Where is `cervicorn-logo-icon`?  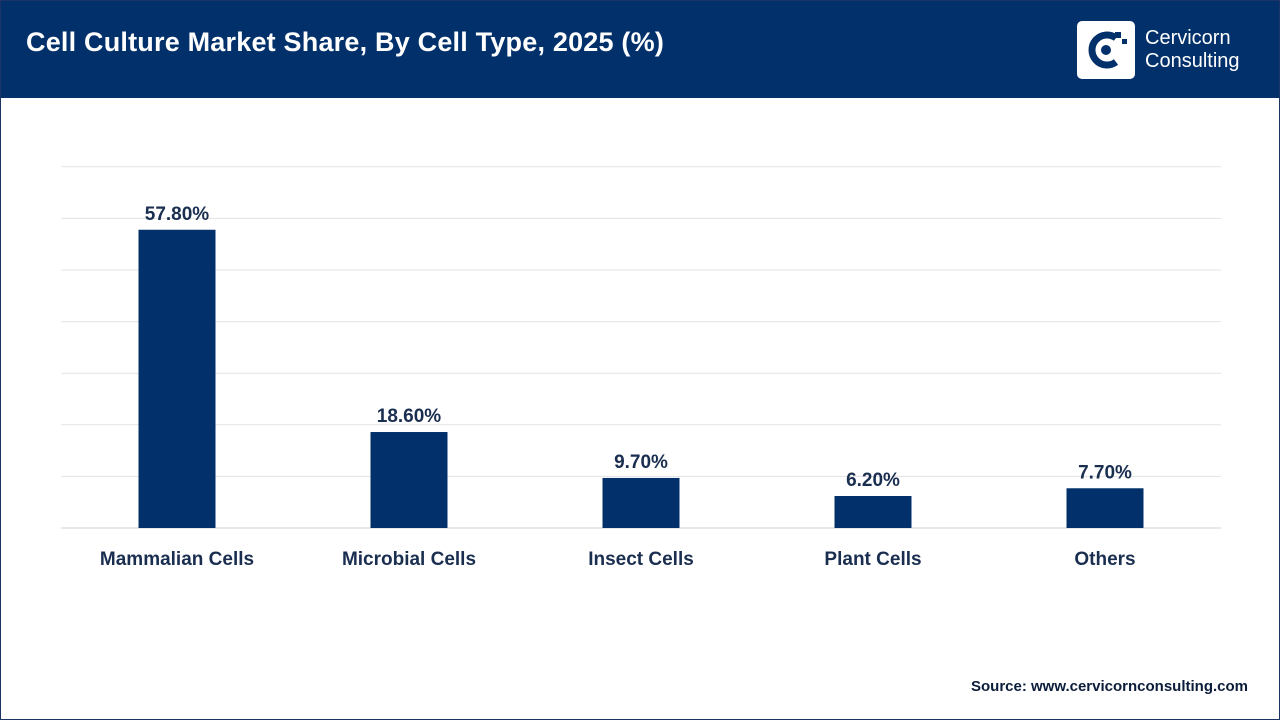 cervicorn-logo-icon is located at coordinates (1106, 50).